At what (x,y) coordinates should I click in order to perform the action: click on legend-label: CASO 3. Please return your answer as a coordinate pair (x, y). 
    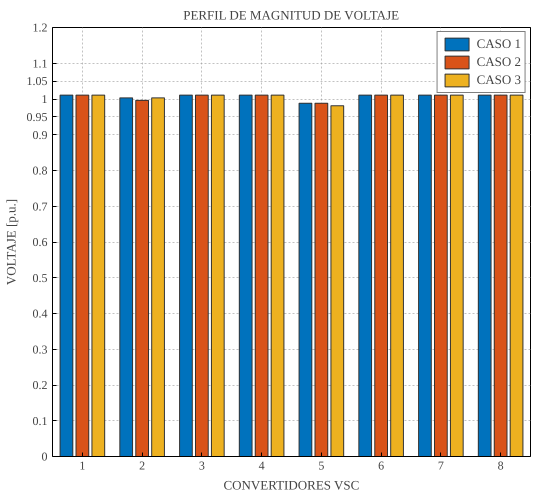
    Looking at the image, I should click on (498, 80).